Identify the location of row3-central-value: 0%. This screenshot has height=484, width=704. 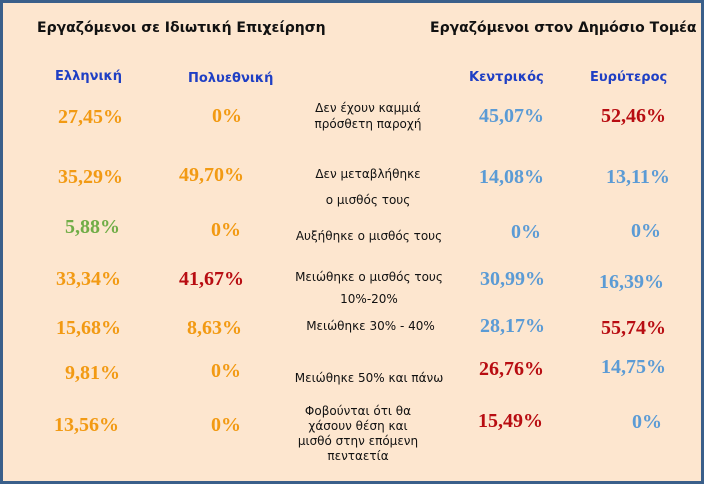
(526, 232).